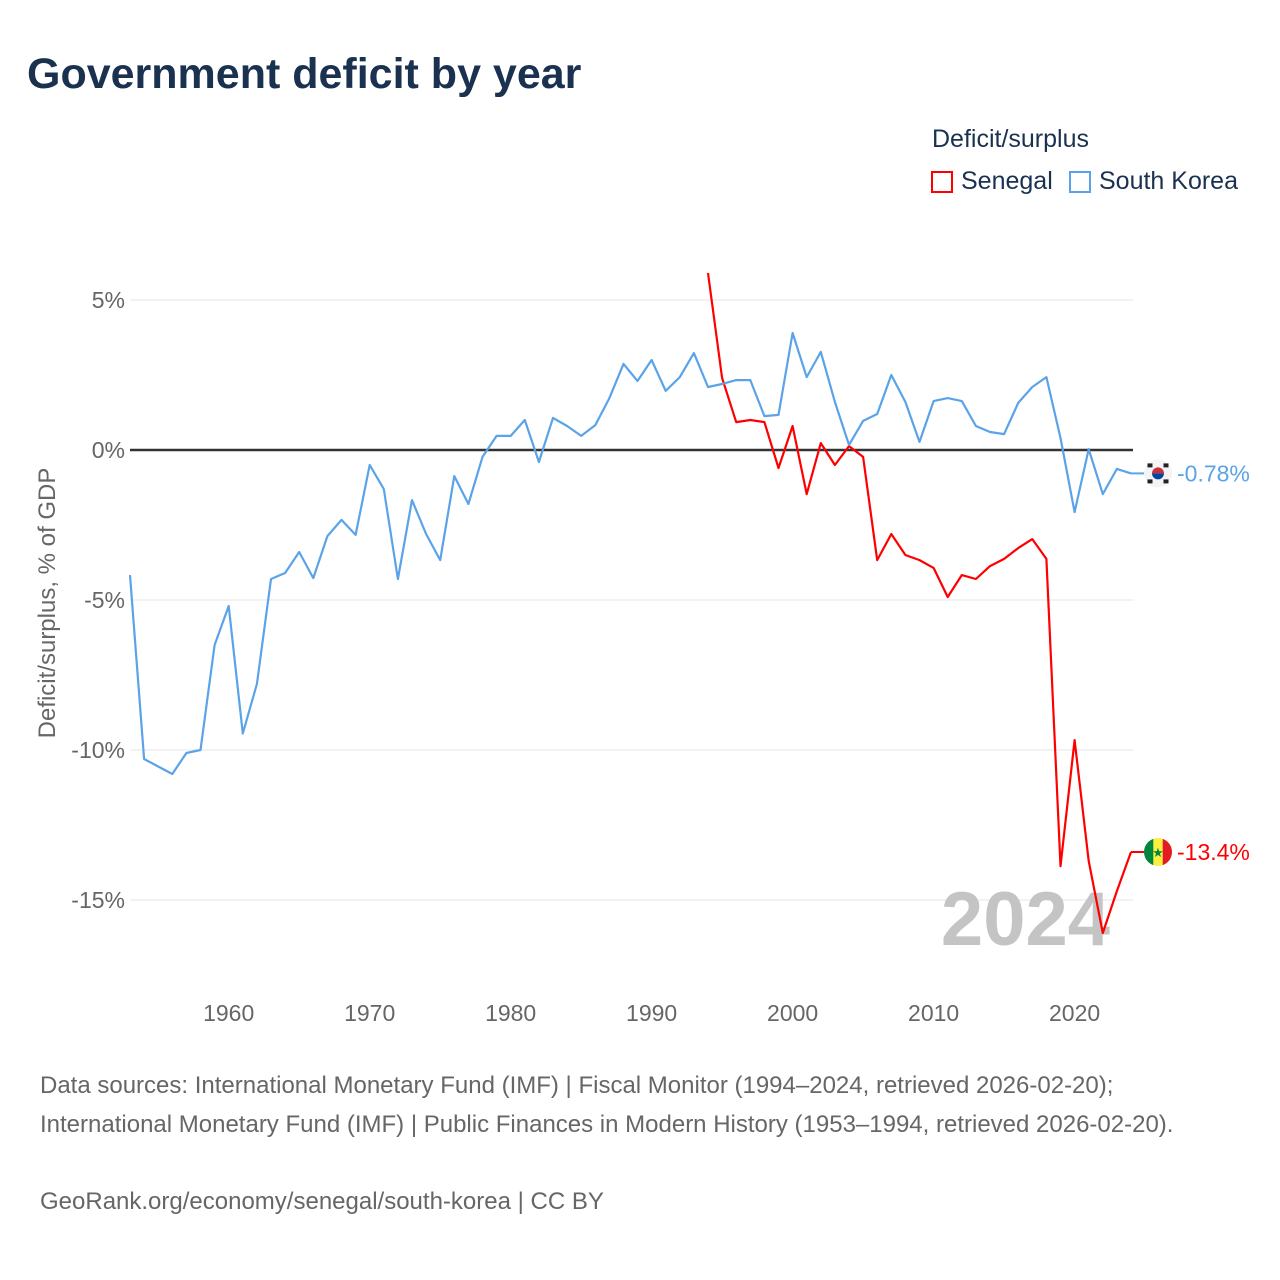  I want to click on y-tick-label: -10%, so click(98, 750).